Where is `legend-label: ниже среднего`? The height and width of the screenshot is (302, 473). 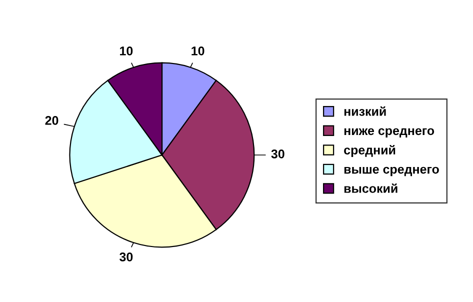
legend-label: ниже среднего is located at coordinates (389, 133).